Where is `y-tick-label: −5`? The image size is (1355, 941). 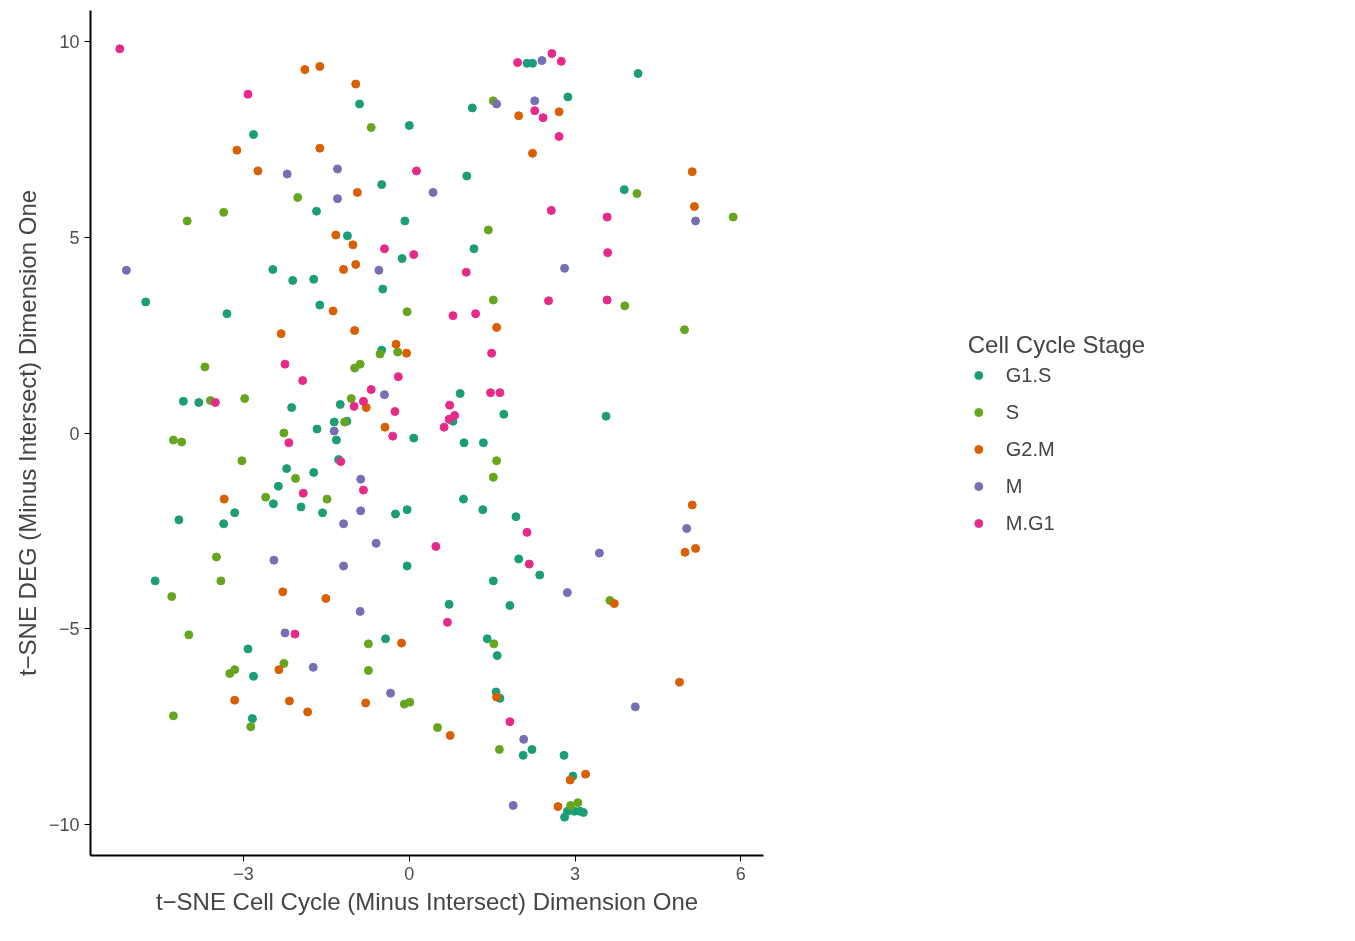 y-tick-label: −5 is located at coordinates (69, 629).